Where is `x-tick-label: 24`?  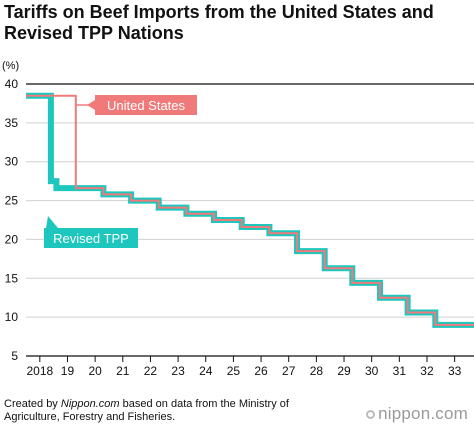 x-tick-label: 24 is located at coordinates (206, 371).